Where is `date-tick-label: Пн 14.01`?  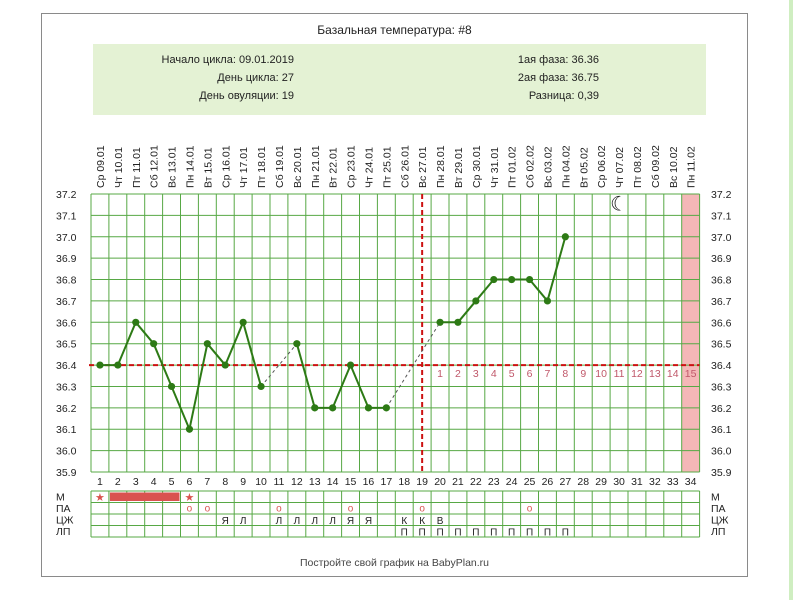
date-tick-label: Пн 14.01 is located at coordinates (190, 166).